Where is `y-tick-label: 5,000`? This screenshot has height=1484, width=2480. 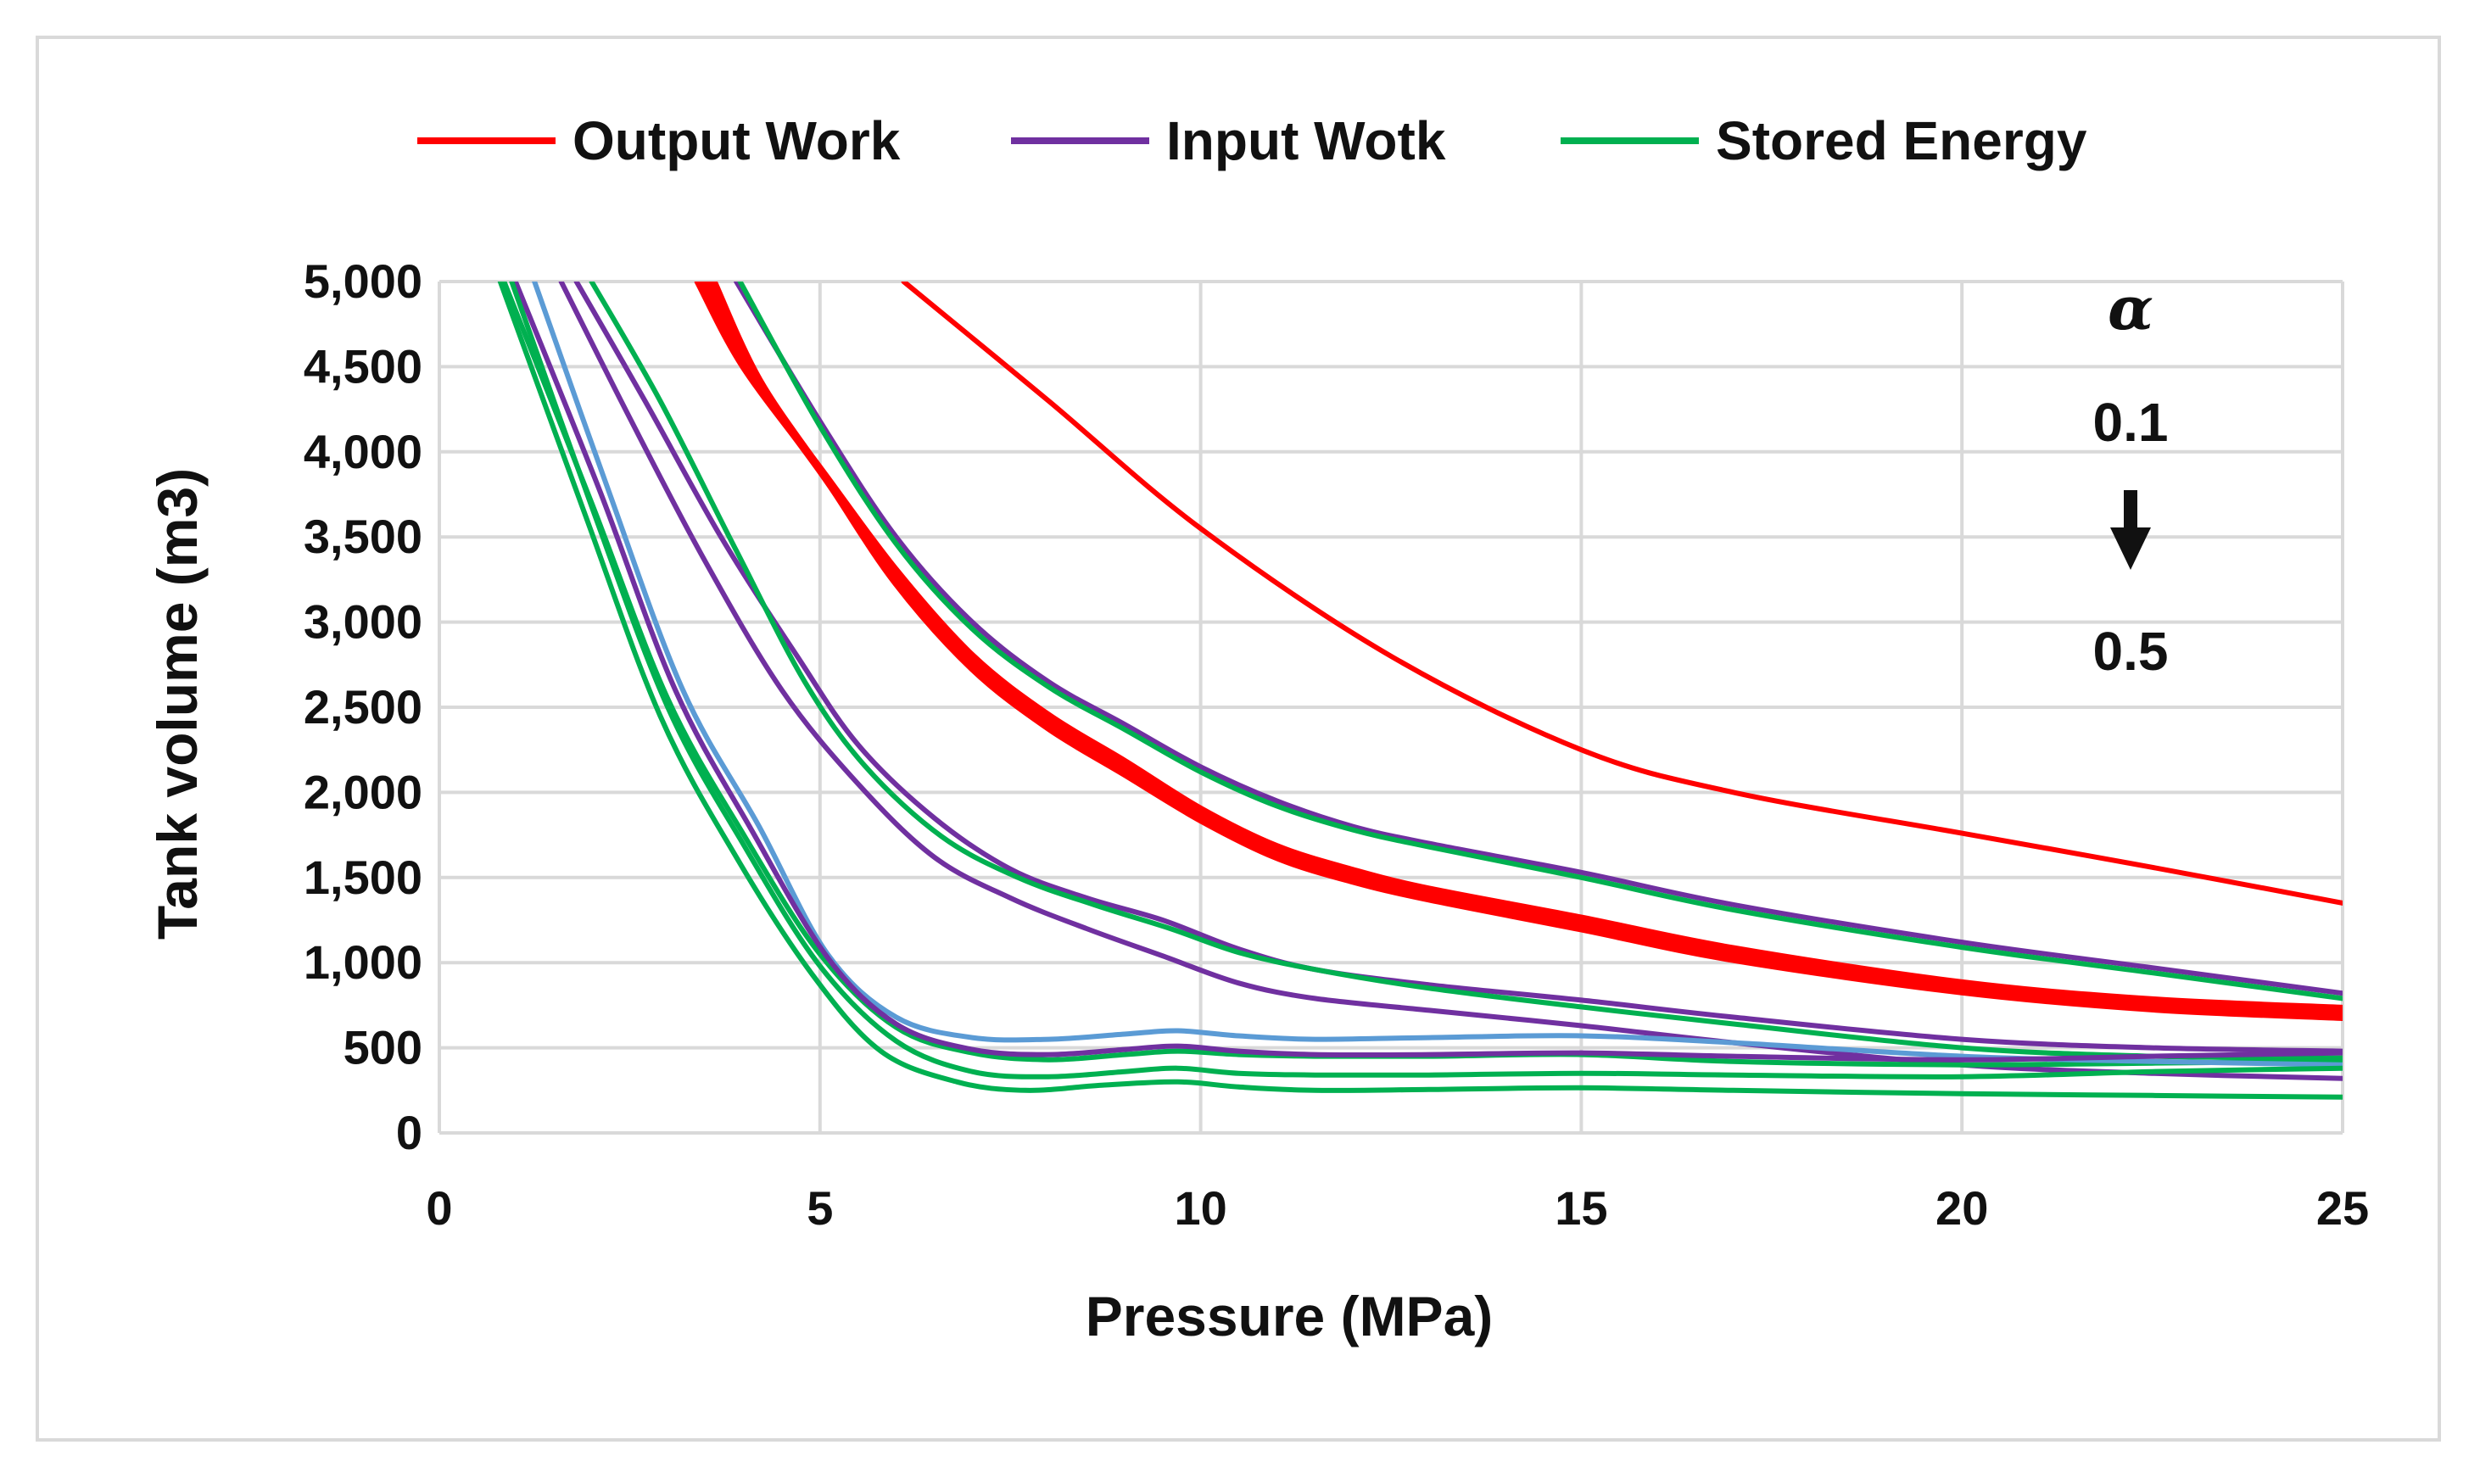 y-tick-label: 5,000 is located at coordinates (363, 281).